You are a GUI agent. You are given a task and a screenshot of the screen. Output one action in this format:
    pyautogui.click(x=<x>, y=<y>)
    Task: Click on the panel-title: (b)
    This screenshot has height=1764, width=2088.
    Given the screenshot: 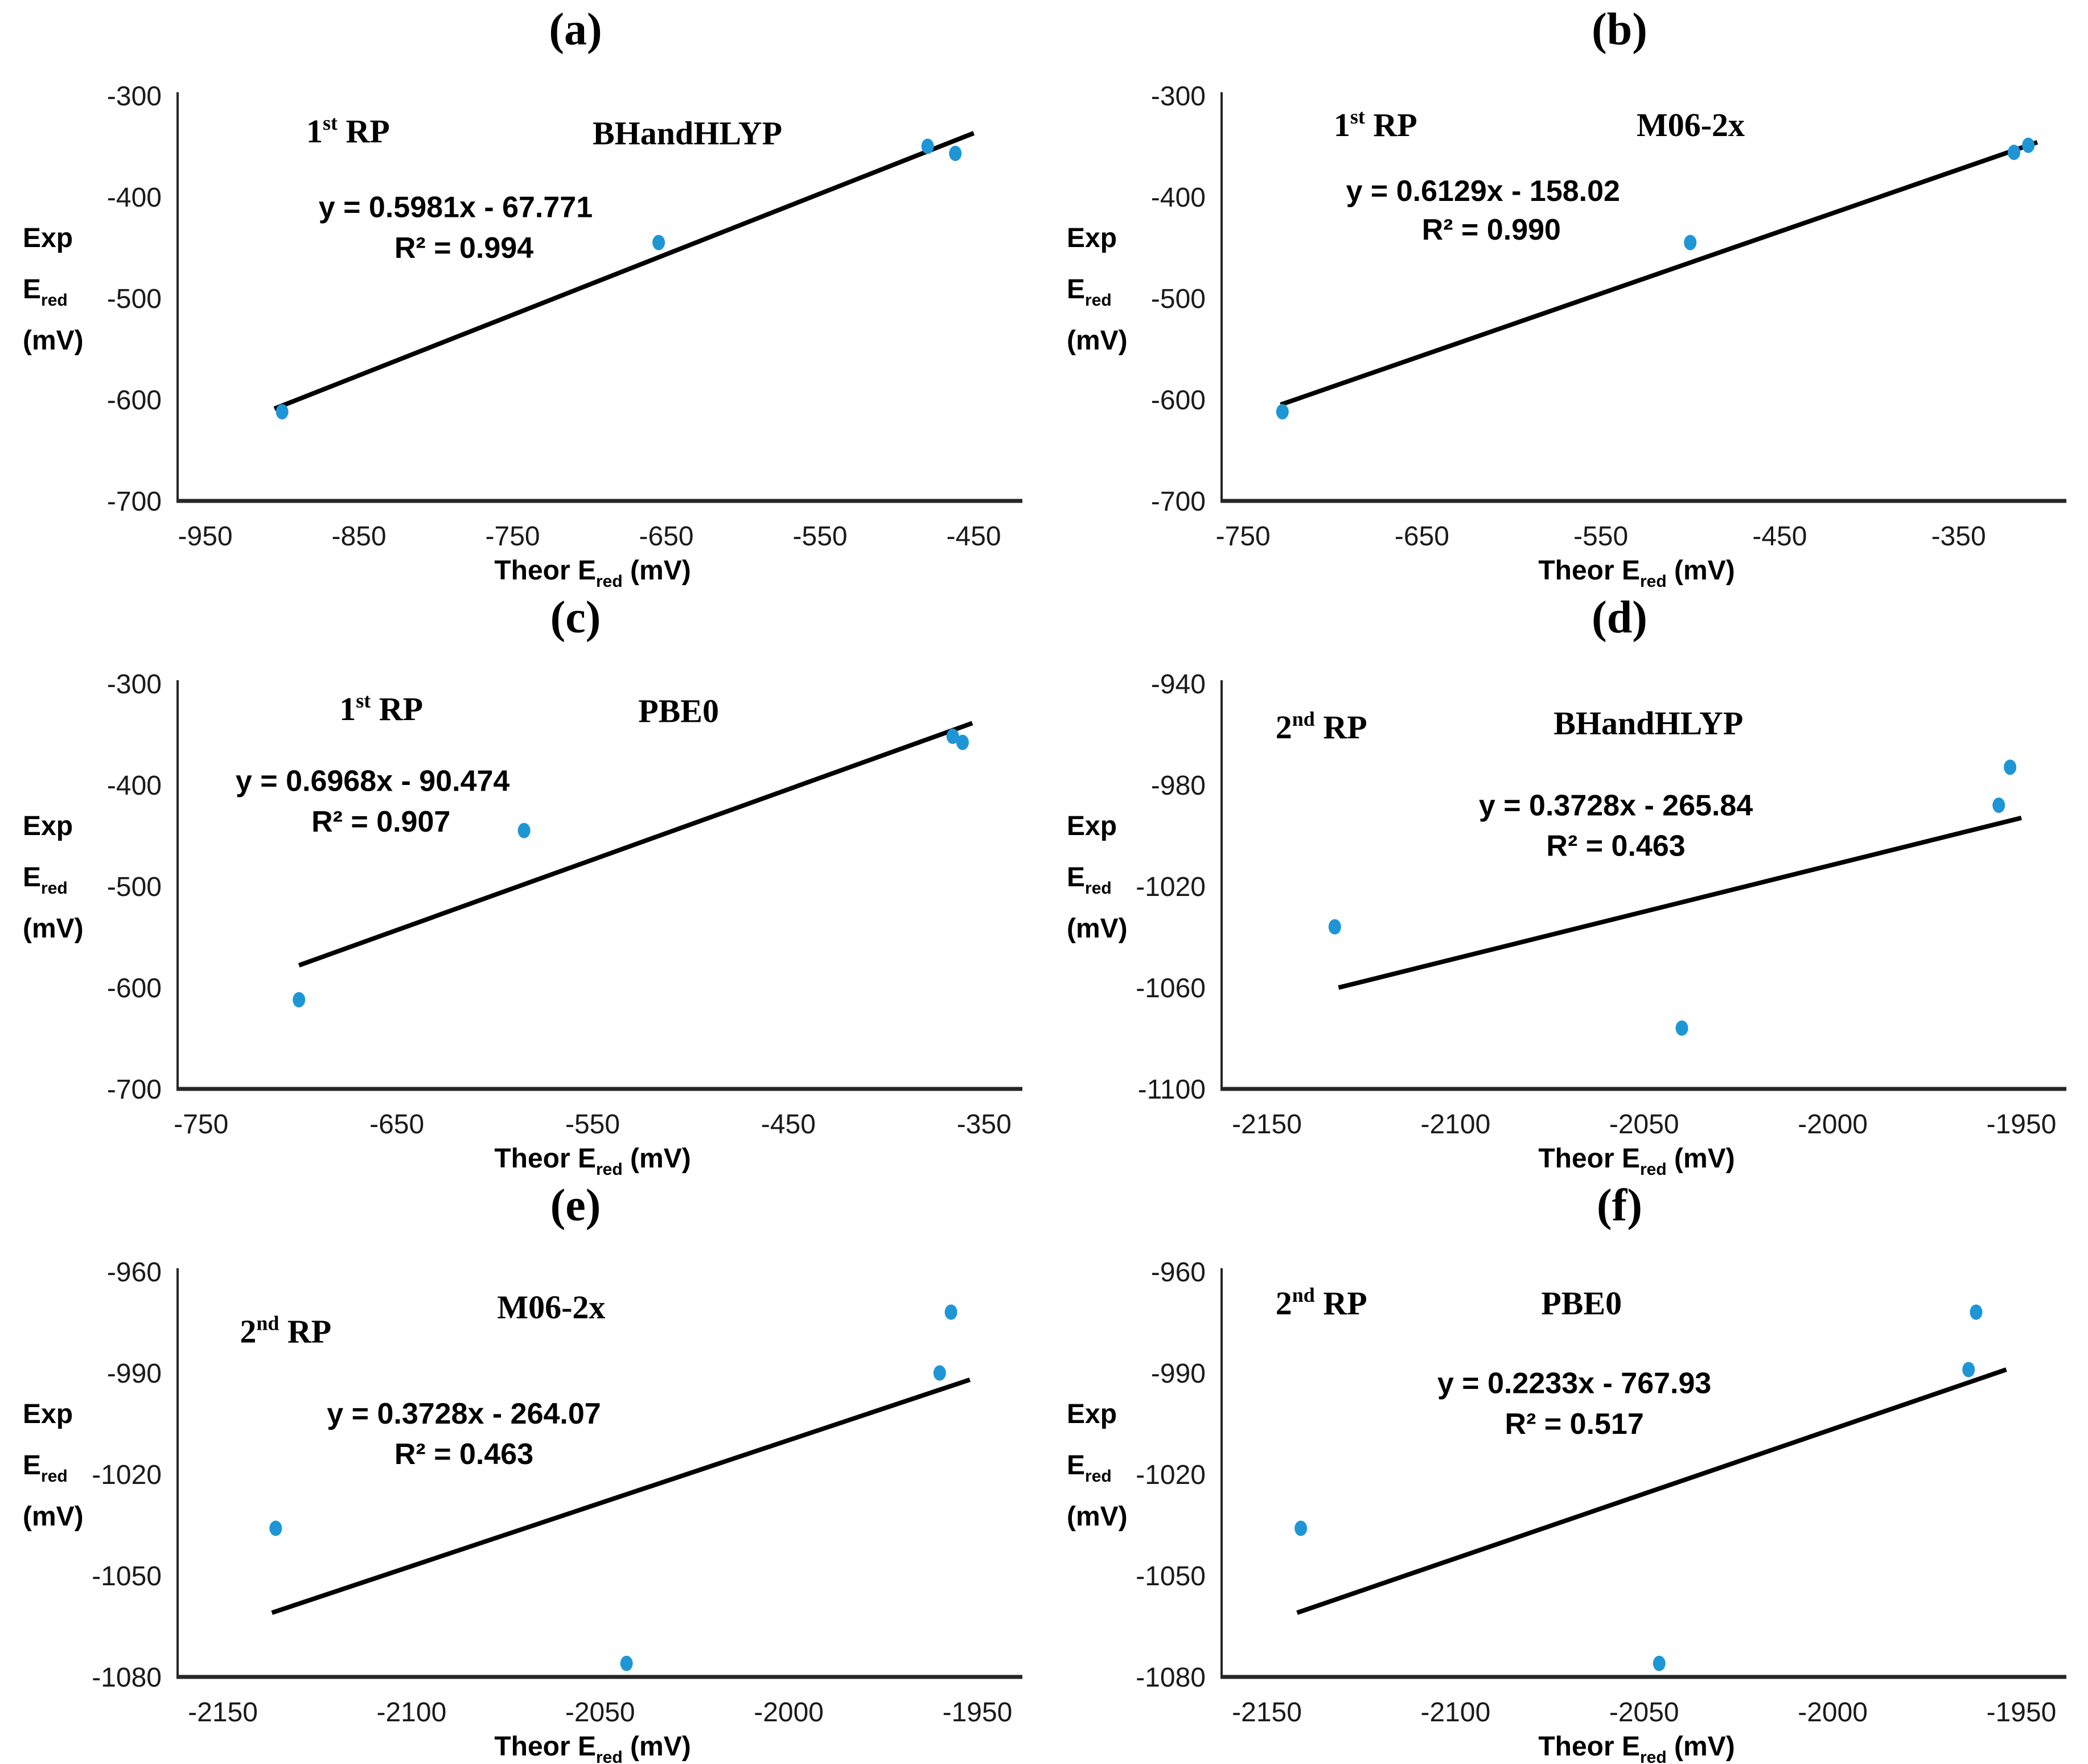 What is the action you would take?
    pyautogui.click(x=1619, y=30)
    